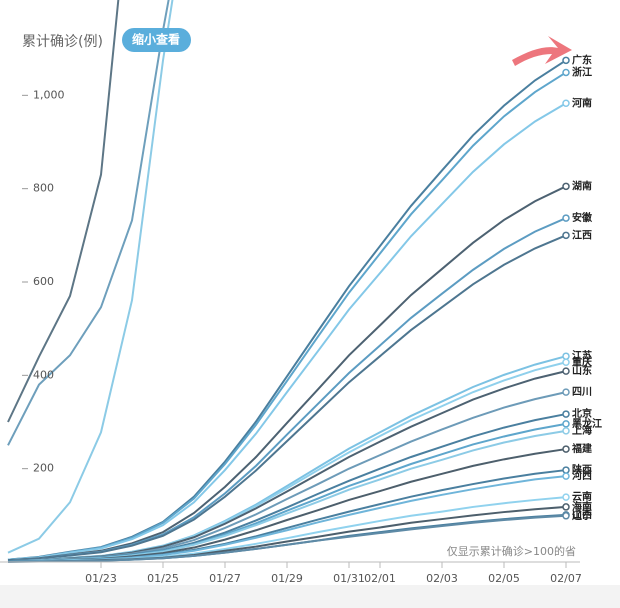 This screenshot has height=608, width=620. I want to click on arrow, so click(542, 51).